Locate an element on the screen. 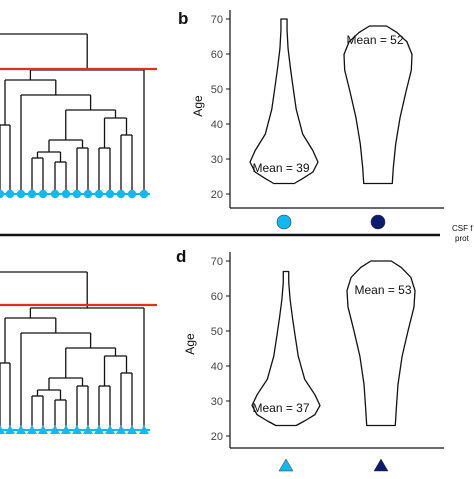  panel-label-b: b is located at coordinates (183, 18).